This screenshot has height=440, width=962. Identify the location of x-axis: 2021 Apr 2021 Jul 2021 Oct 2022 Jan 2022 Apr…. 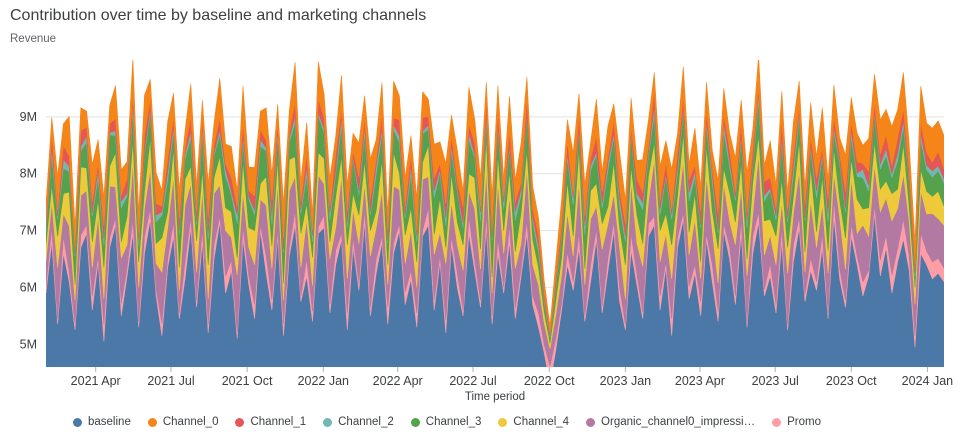
(512, 377).